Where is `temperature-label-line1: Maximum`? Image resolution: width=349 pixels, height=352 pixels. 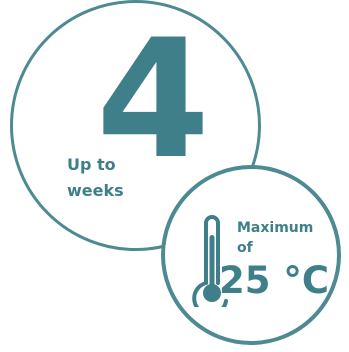
temperature-label-line1: Maximum is located at coordinates (275, 228).